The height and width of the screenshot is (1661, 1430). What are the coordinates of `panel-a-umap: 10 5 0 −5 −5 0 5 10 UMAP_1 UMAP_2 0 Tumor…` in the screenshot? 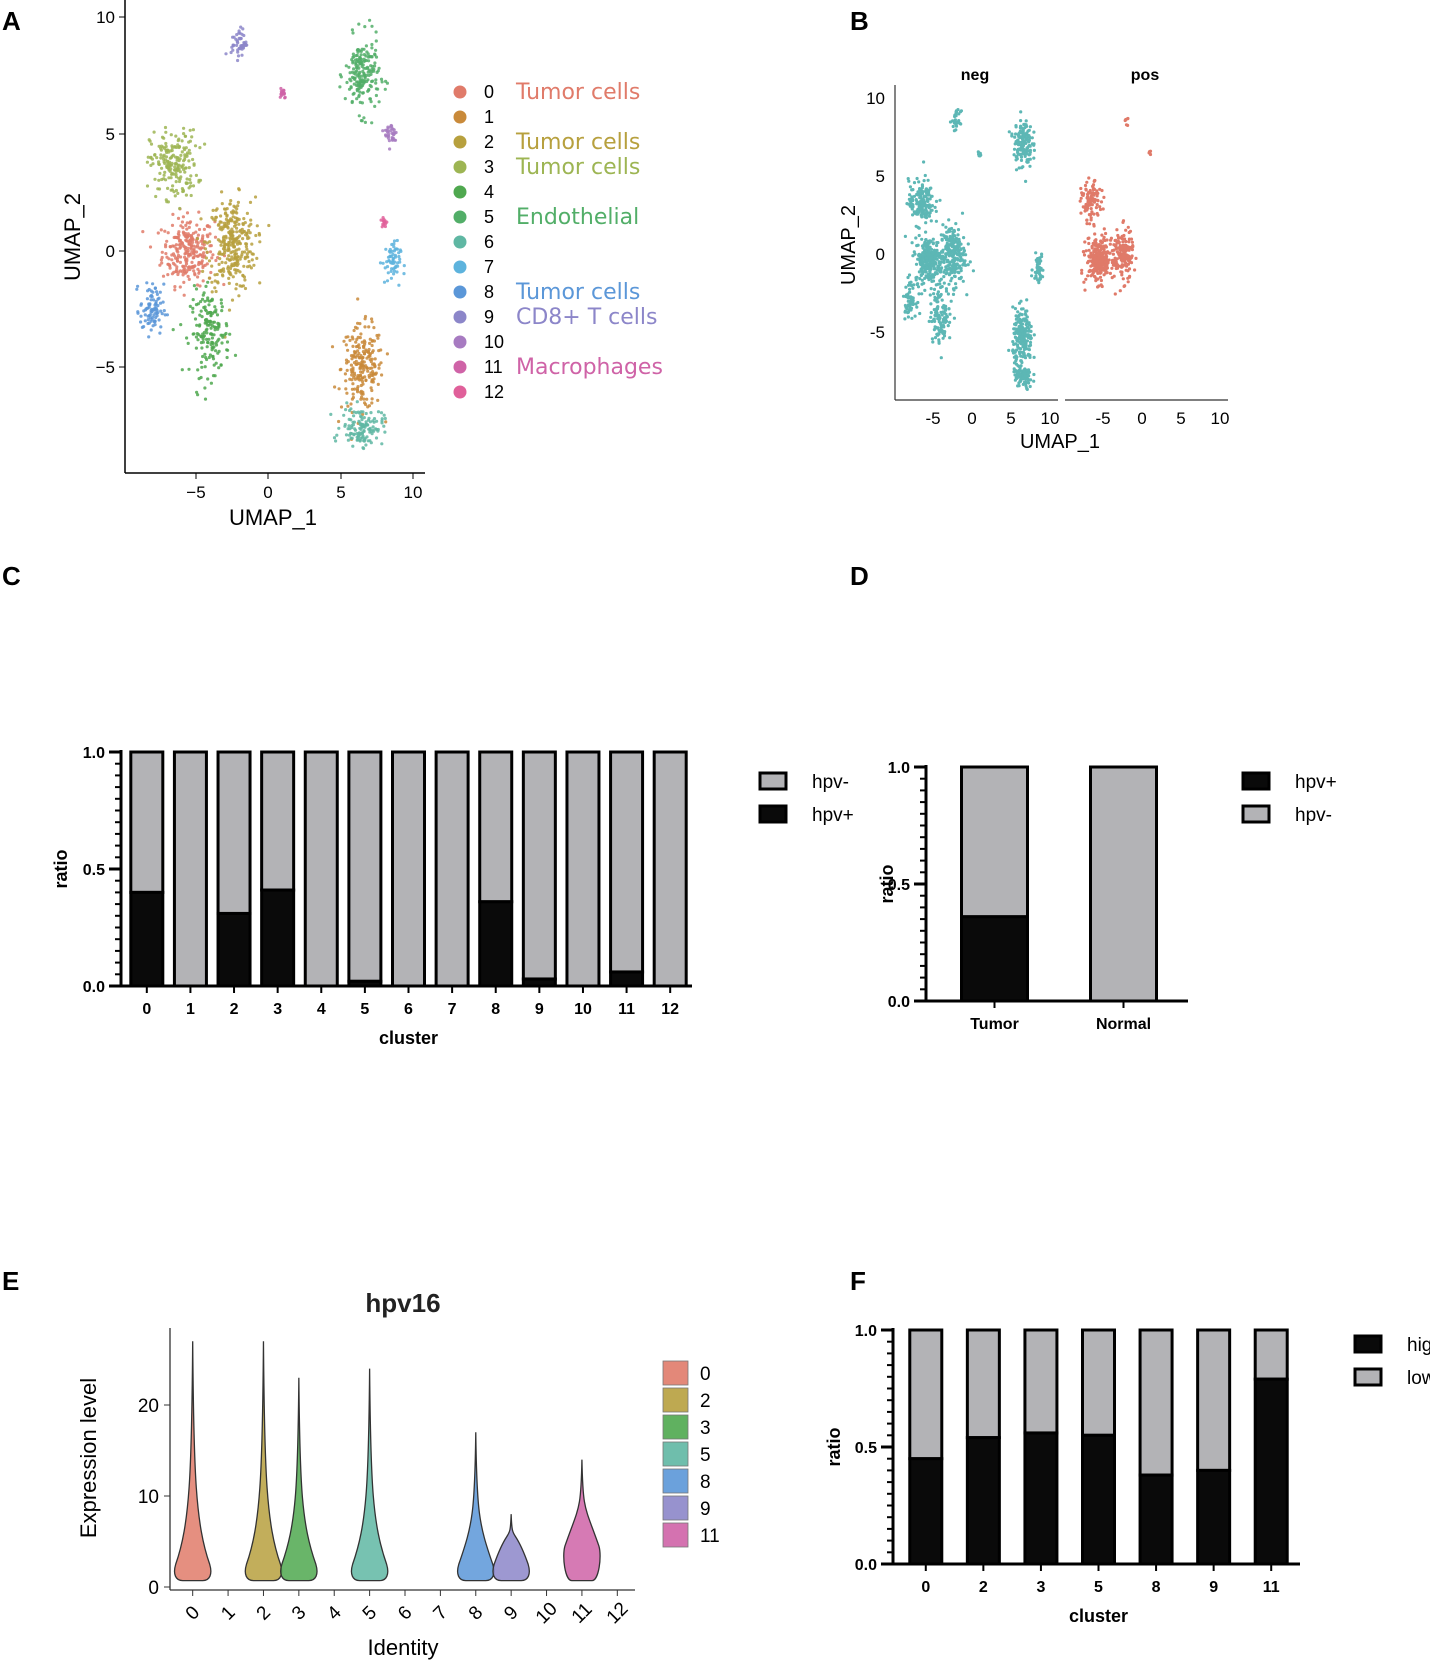 It's located at (361, 265).